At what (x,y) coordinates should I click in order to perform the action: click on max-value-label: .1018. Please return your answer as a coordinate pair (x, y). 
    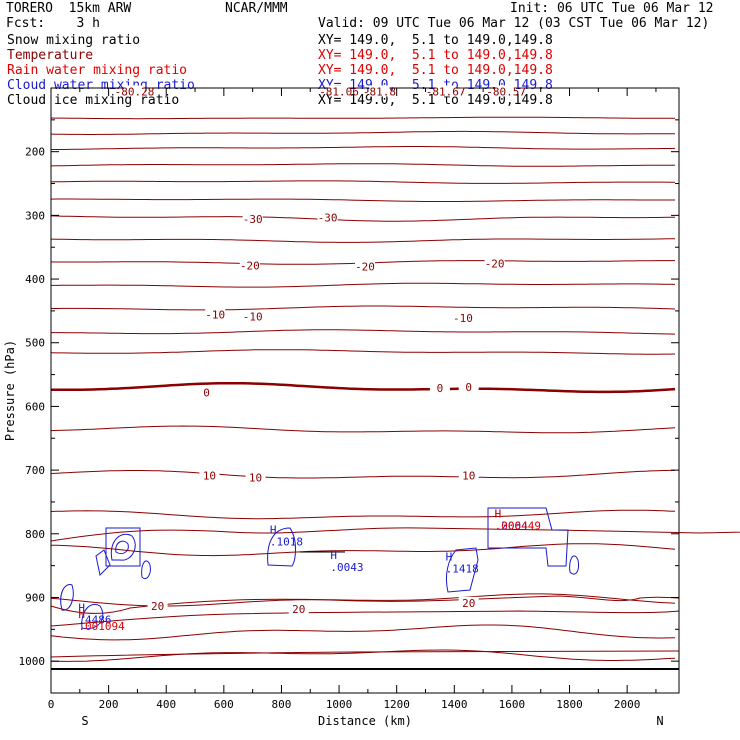
    Looking at the image, I should click on (286, 541).